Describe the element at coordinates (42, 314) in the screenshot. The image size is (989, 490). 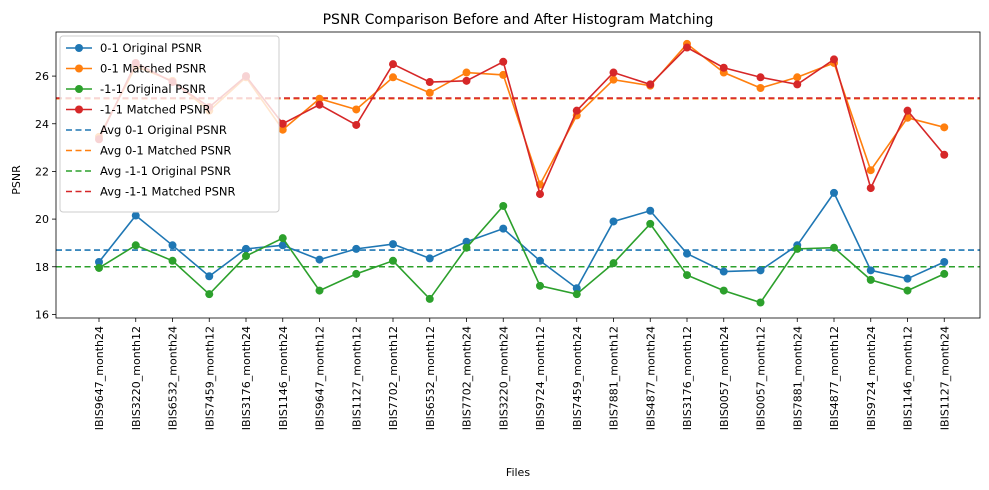
I see `y-tick-label: 16` at that location.